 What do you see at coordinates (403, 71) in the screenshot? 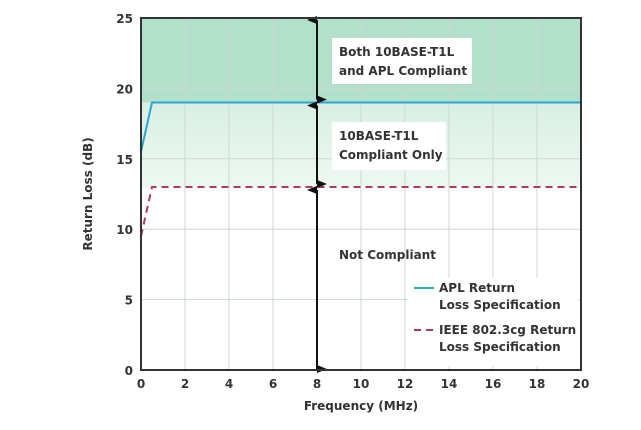
I see `region-label: and APL Compliant` at bounding box center [403, 71].